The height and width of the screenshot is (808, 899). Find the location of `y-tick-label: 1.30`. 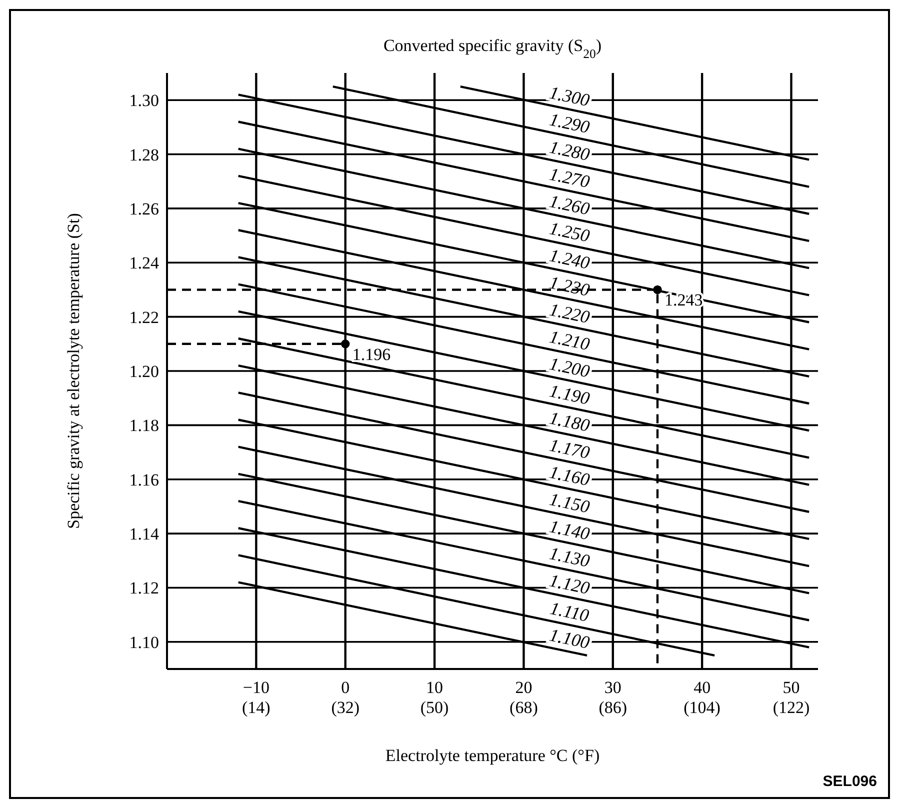

y-tick-label: 1.30 is located at coordinates (144, 100).